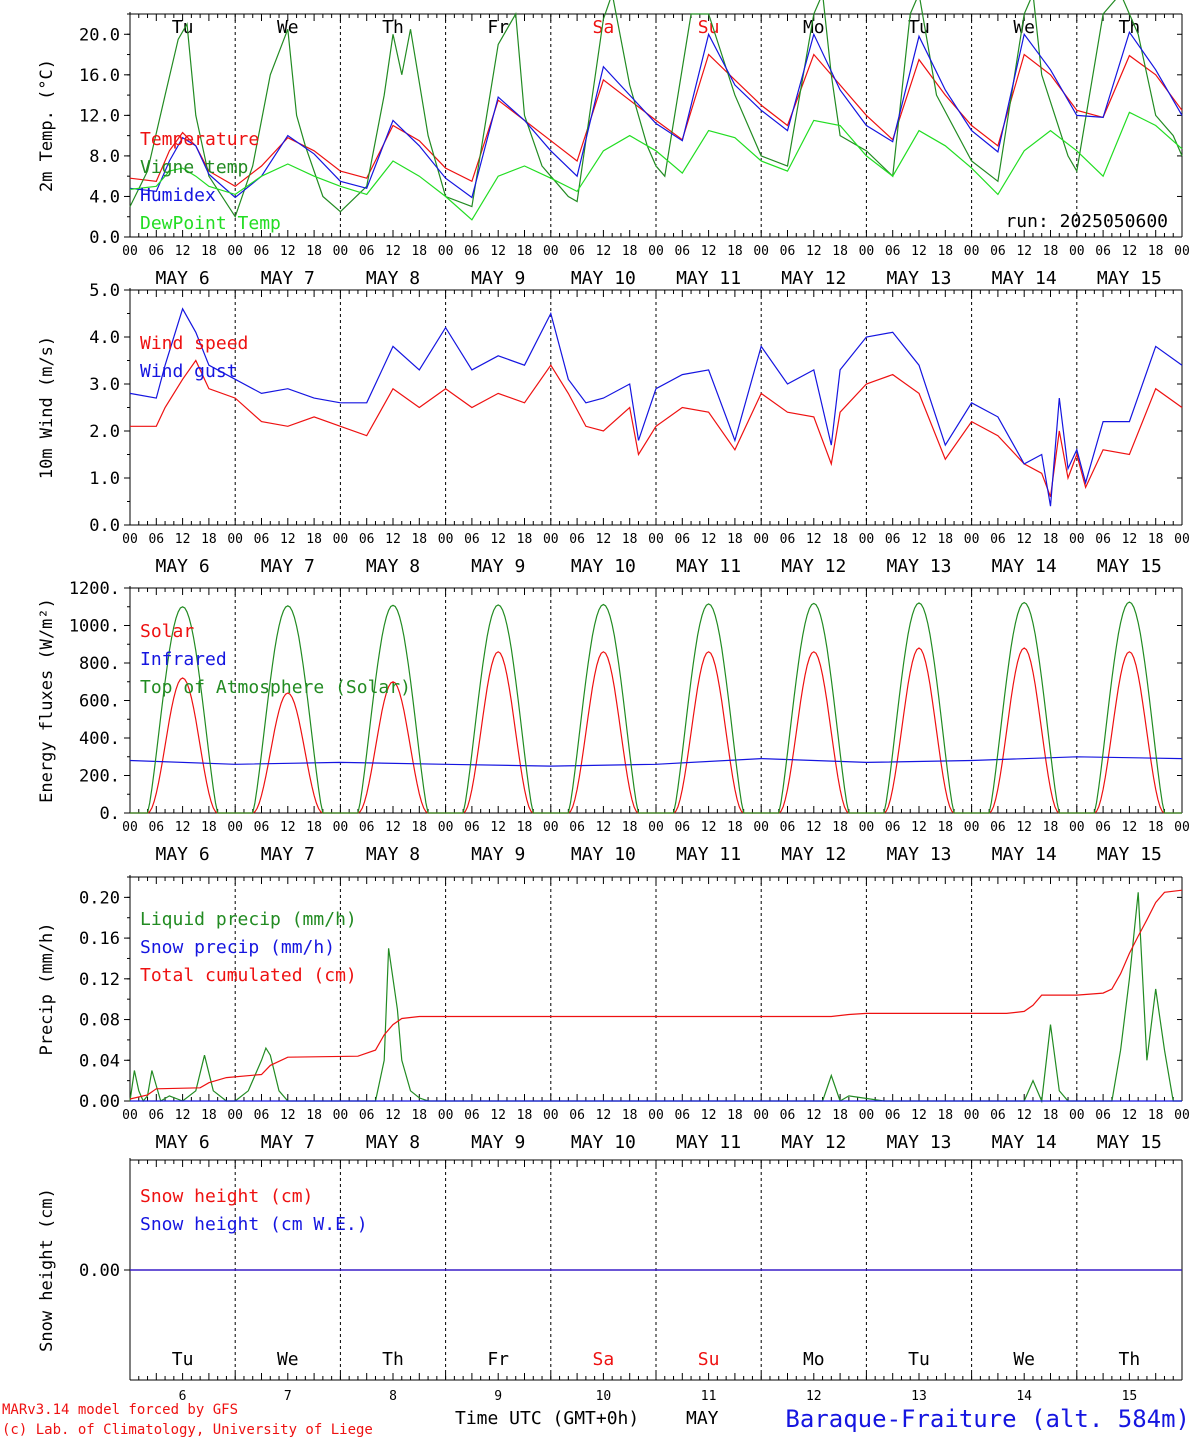  Describe the element at coordinates (656, 109) in the screenshot. I see `series-line-vigne-temp` at that location.